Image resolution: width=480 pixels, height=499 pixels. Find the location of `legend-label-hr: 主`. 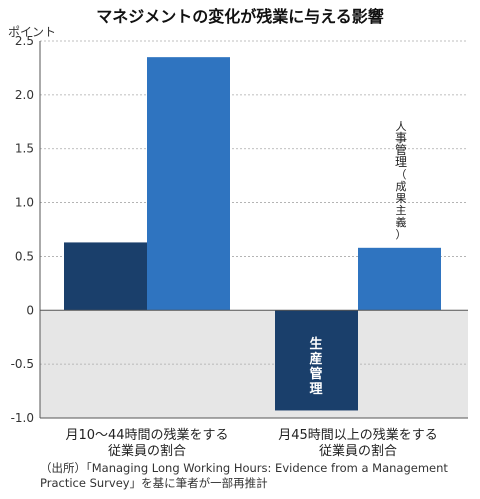

legend-label-hr: 主 is located at coordinates (401, 210).